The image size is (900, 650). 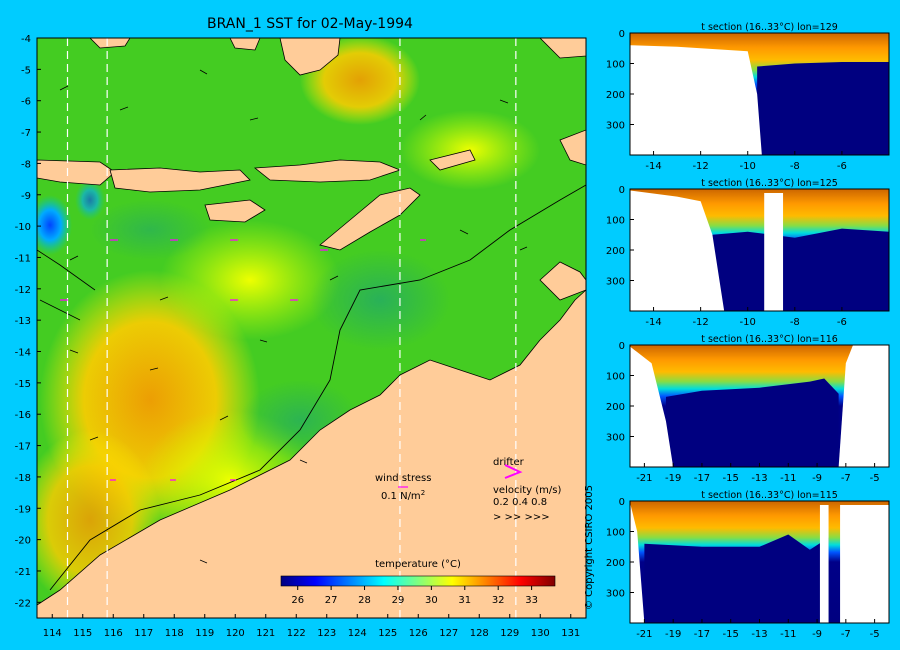 I want to click on map-y-tick-label: -4, so click(x=26, y=39).